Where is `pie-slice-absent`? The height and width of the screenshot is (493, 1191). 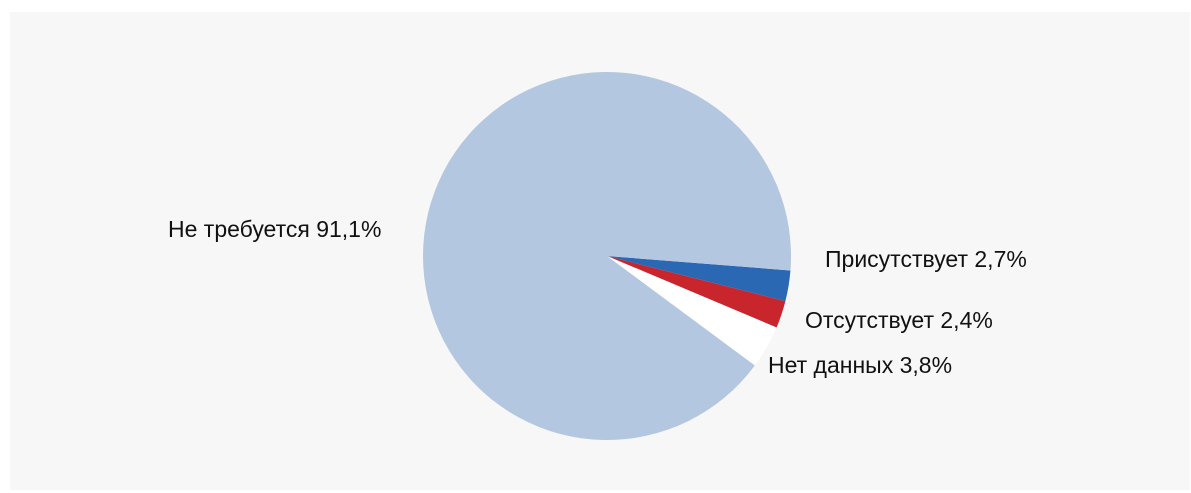 pie-slice-absent is located at coordinates (696, 292).